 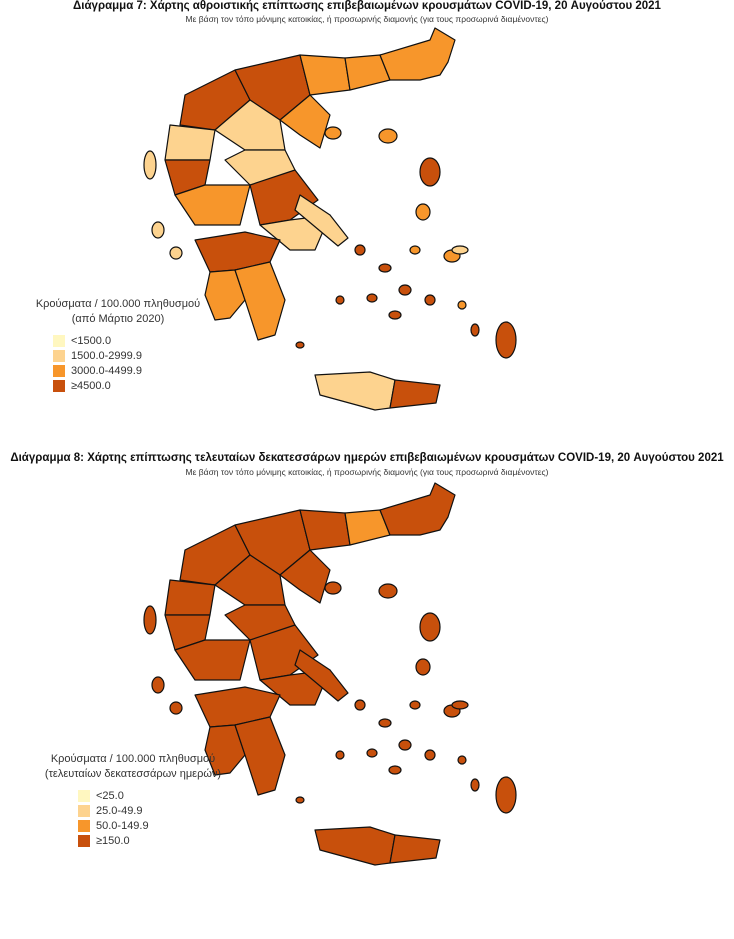 What do you see at coordinates (158, 810) in the screenshot?
I see `legend-item: 25.0-49.9` at bounding box center [158, 810].